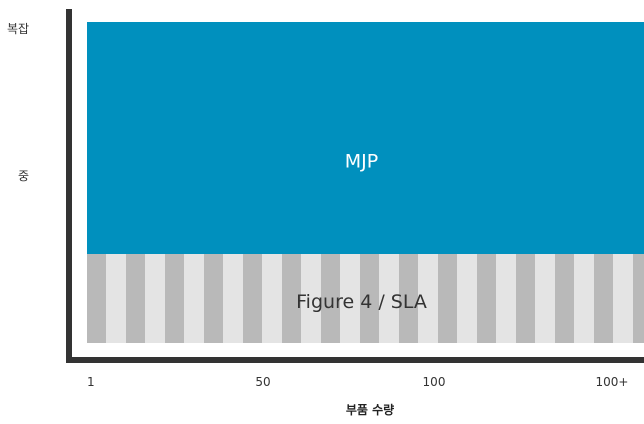 The height and width of the screenshot is (424, 644). I want to click on x-axis-title: 부품 수량, so click(370, 410).